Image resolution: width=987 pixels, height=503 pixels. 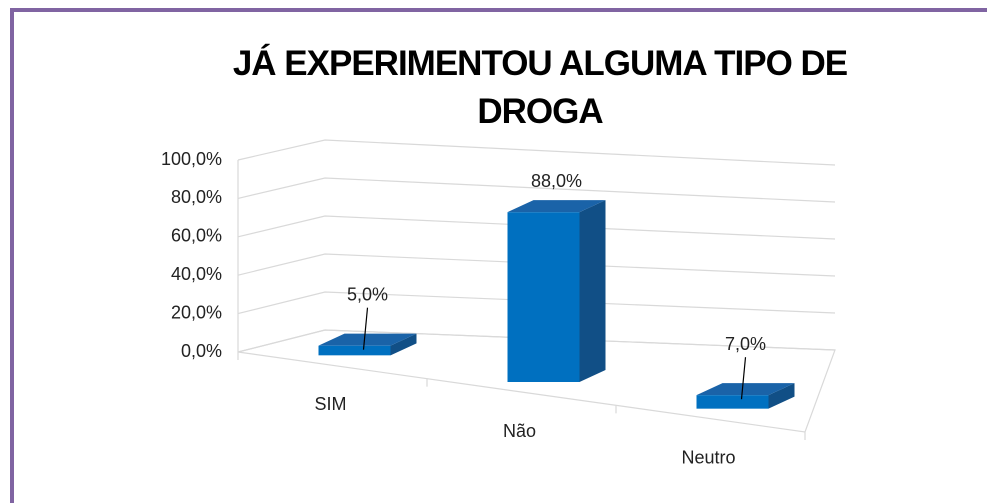 I want to click on y-tick-label: 0,0%, so click(x=201, y=351).